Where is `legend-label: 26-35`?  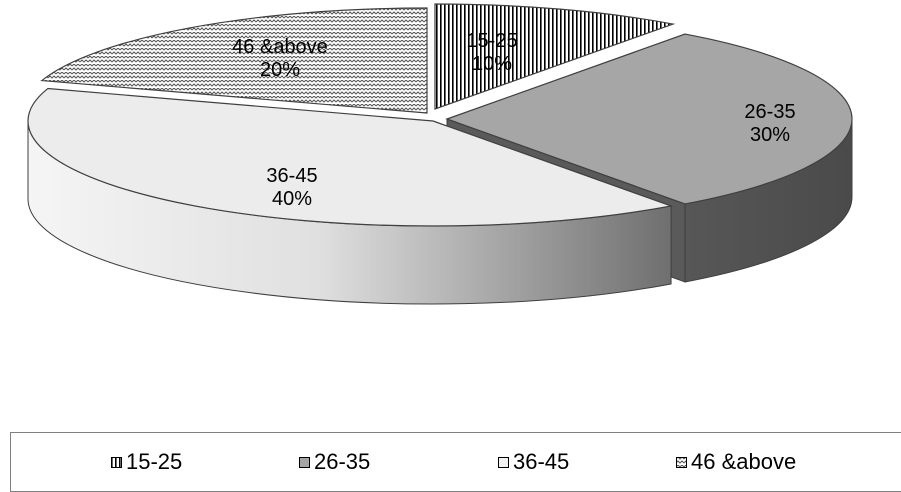 legend-label: 26-35 is located at coordinates (342, 461).